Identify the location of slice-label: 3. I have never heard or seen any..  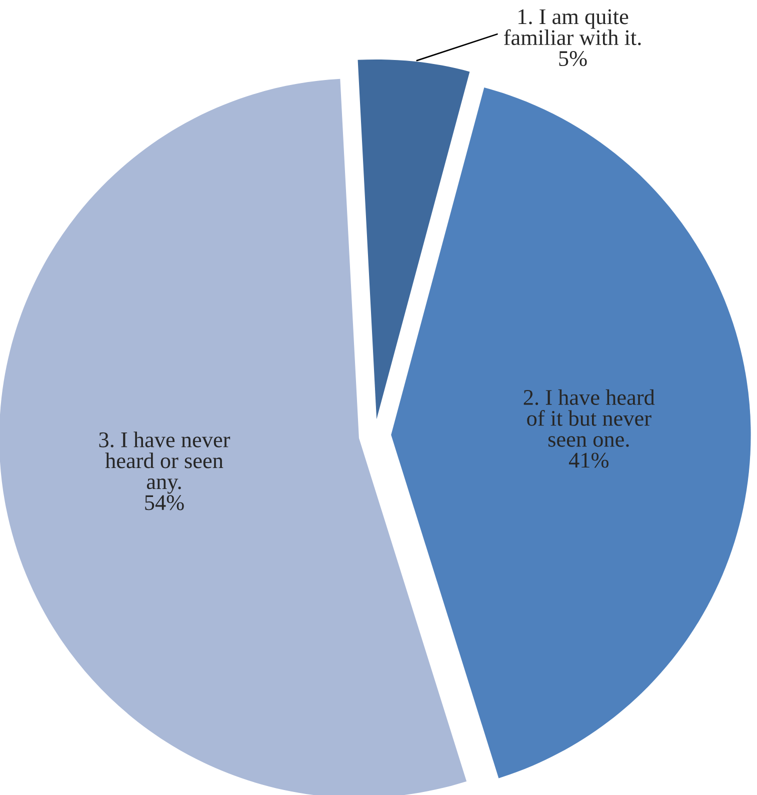
(164, 463).